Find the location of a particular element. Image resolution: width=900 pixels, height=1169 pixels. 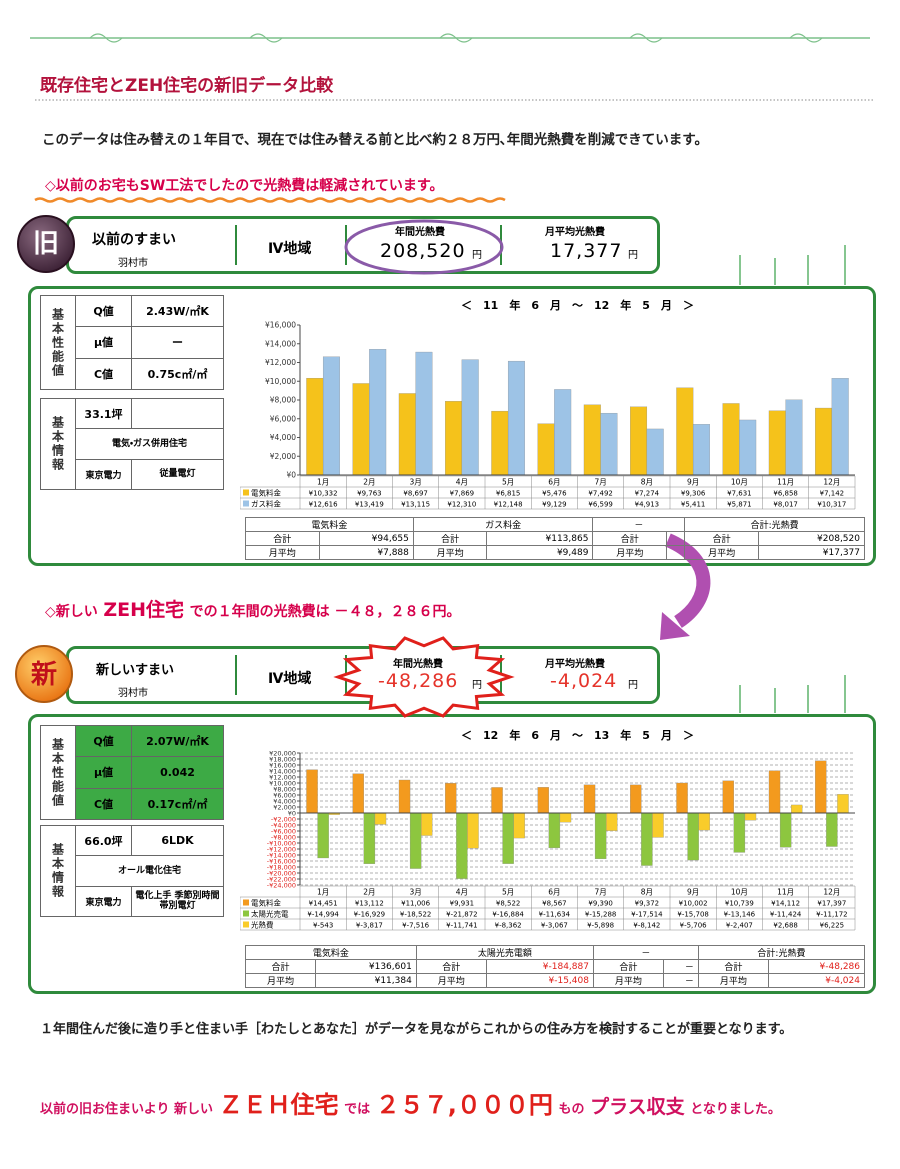

perf-panel: 基本性能値 Q値 2.43W/㎡K μ値 ー C値 0.75c㎡/㎡ is located at coordinates (132, 342).